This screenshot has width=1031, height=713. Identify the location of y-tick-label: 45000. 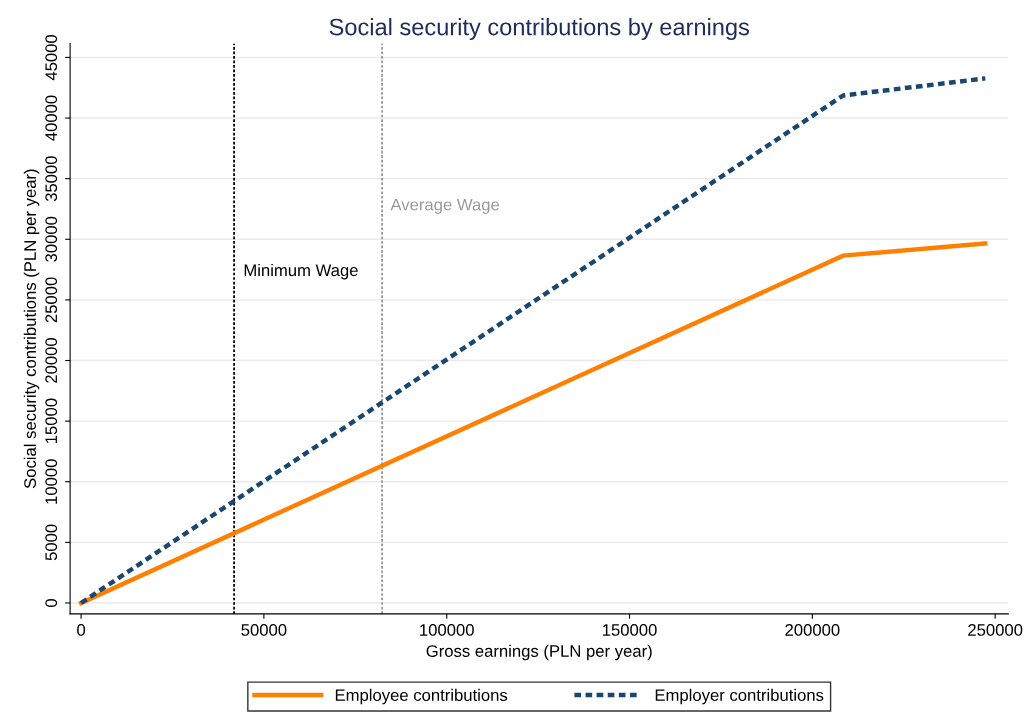
(51, 57).